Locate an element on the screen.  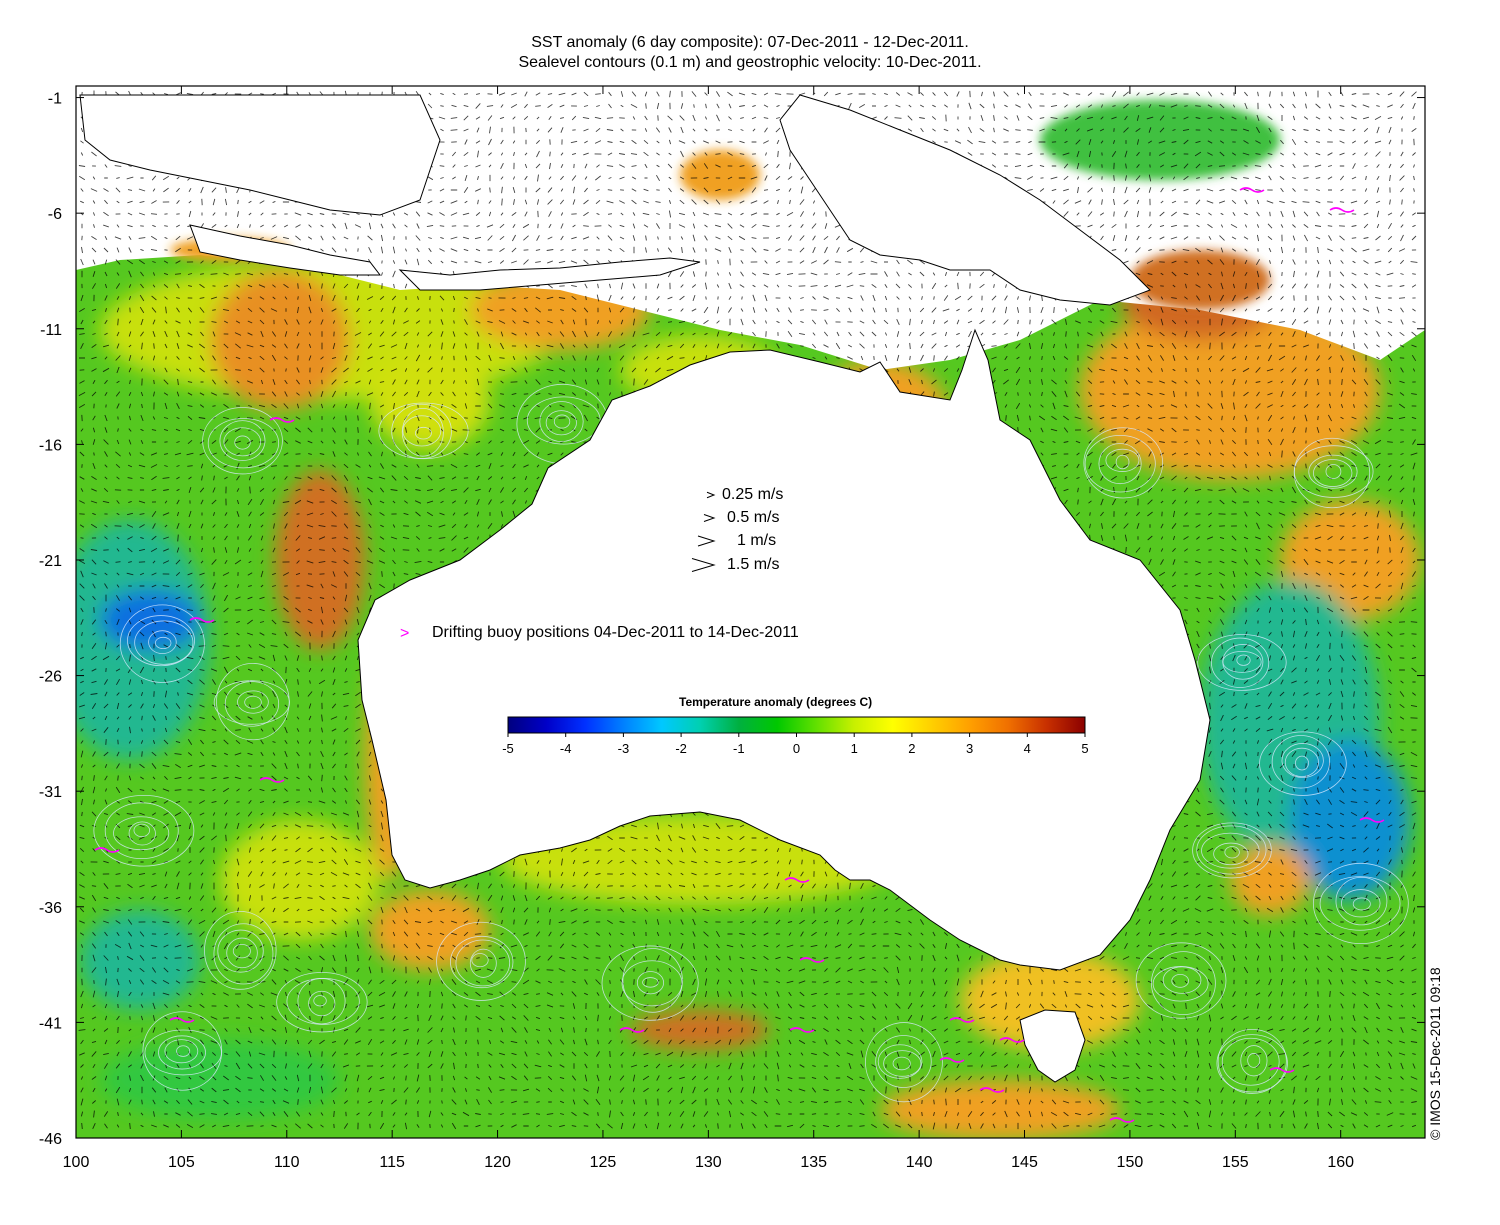
colorbar-tick-label: 0 is located at coordinates (796, 748).